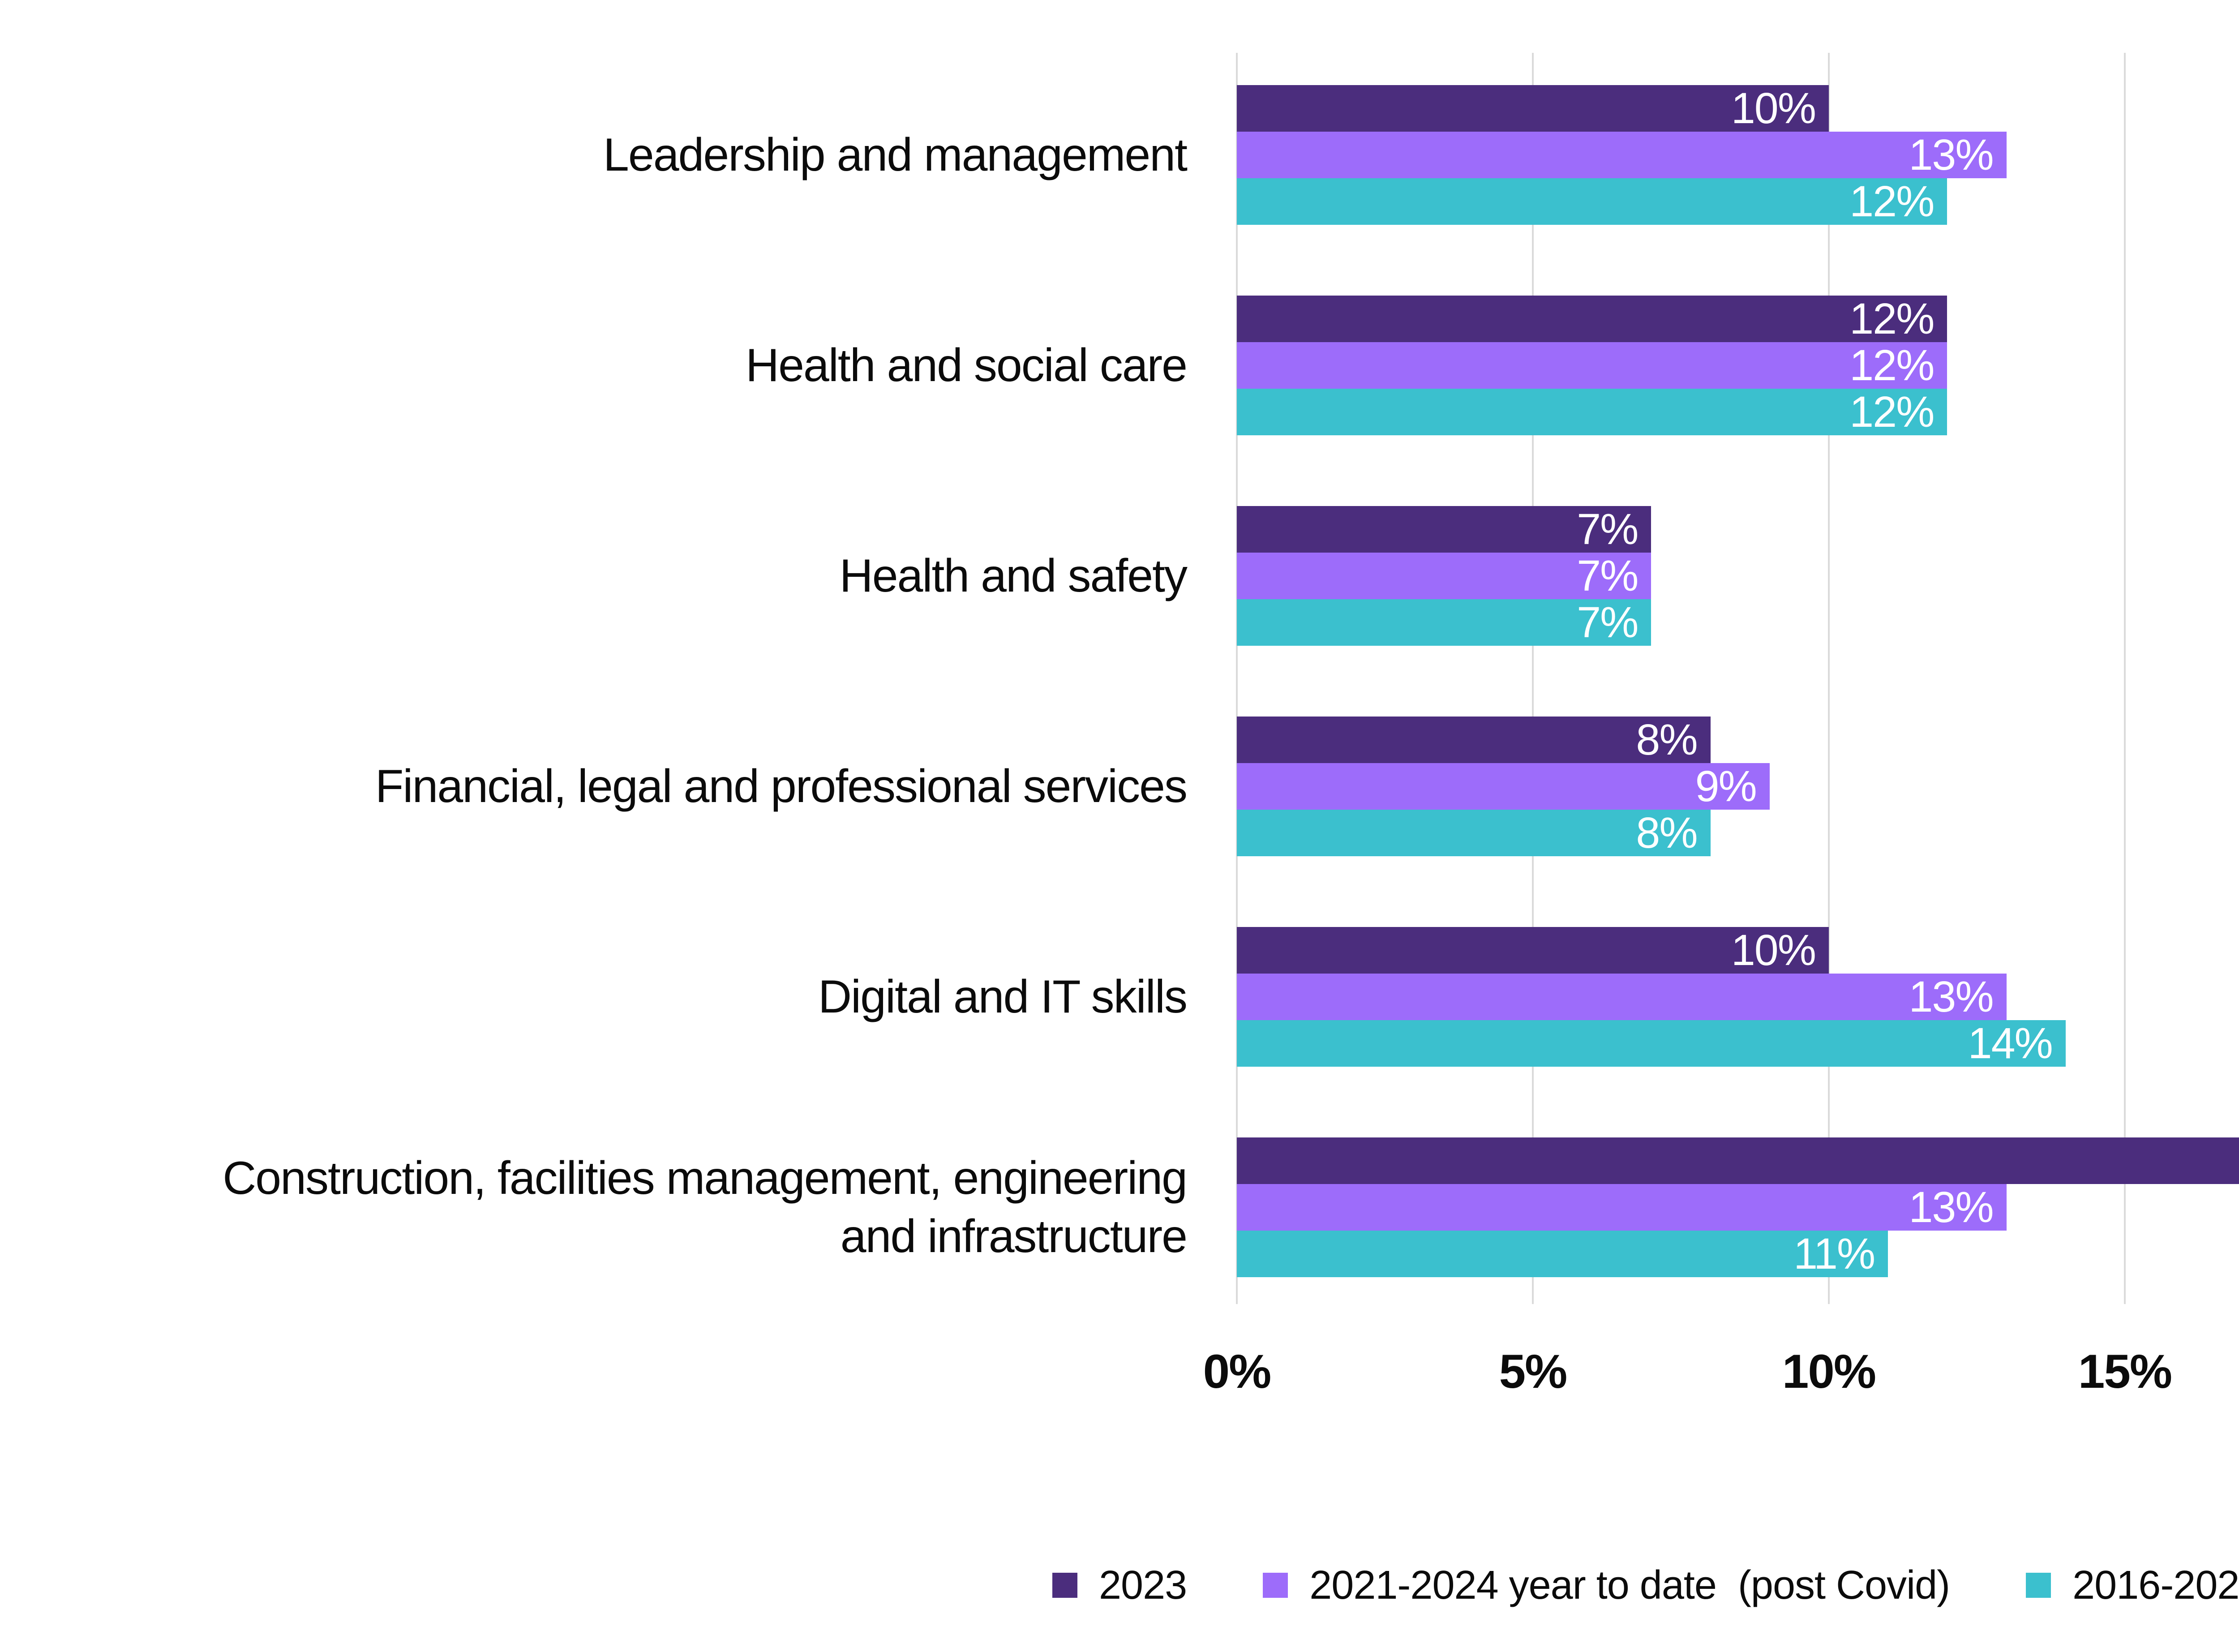 Image resolution: width=2239 pixels, height=1652 pixels. What do you see at coordinates (1014, 1236) in the screenshot?
I see `category-label-line: and infrastructure` at bounding box center [1014, 1236].